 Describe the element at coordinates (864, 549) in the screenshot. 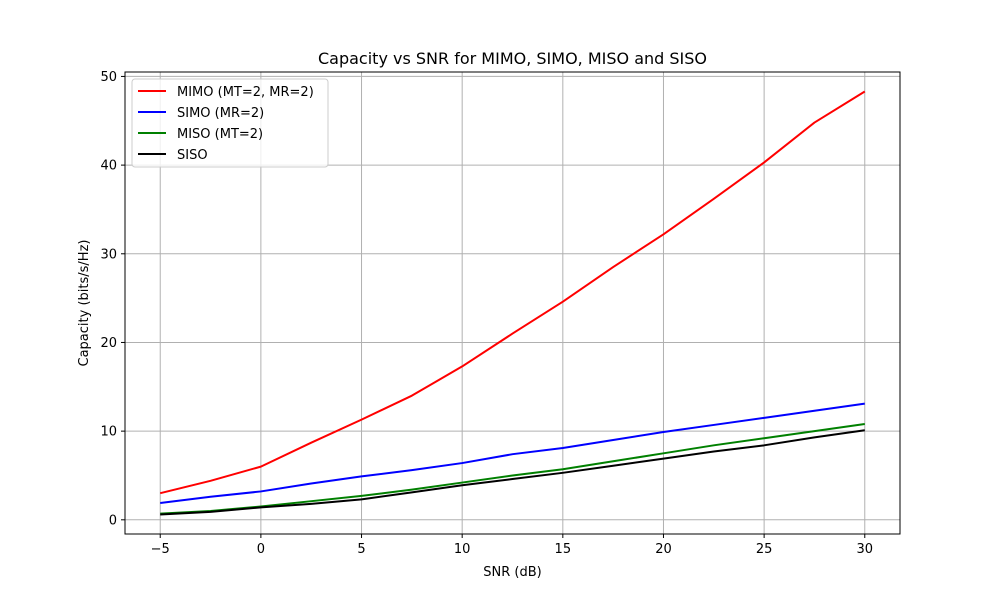

I see `x-tick-label: 30` at that location.